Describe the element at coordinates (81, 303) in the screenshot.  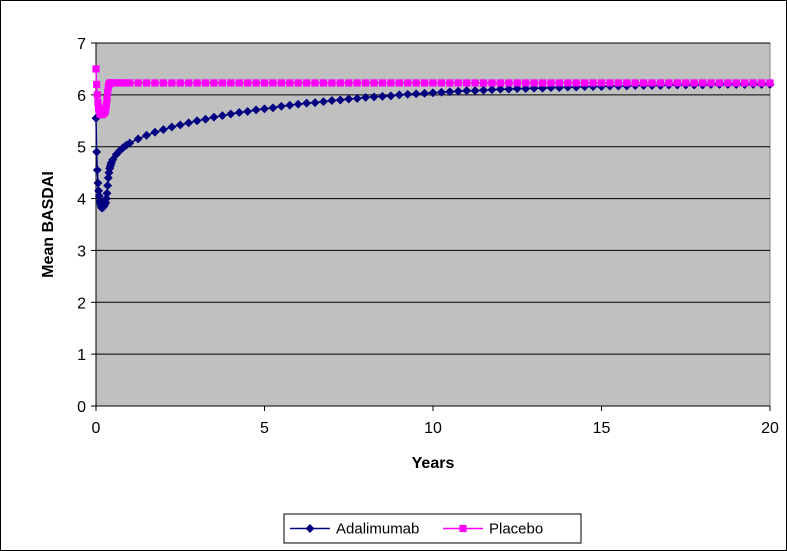
I see `y-tick-label-2: 2` at that location.